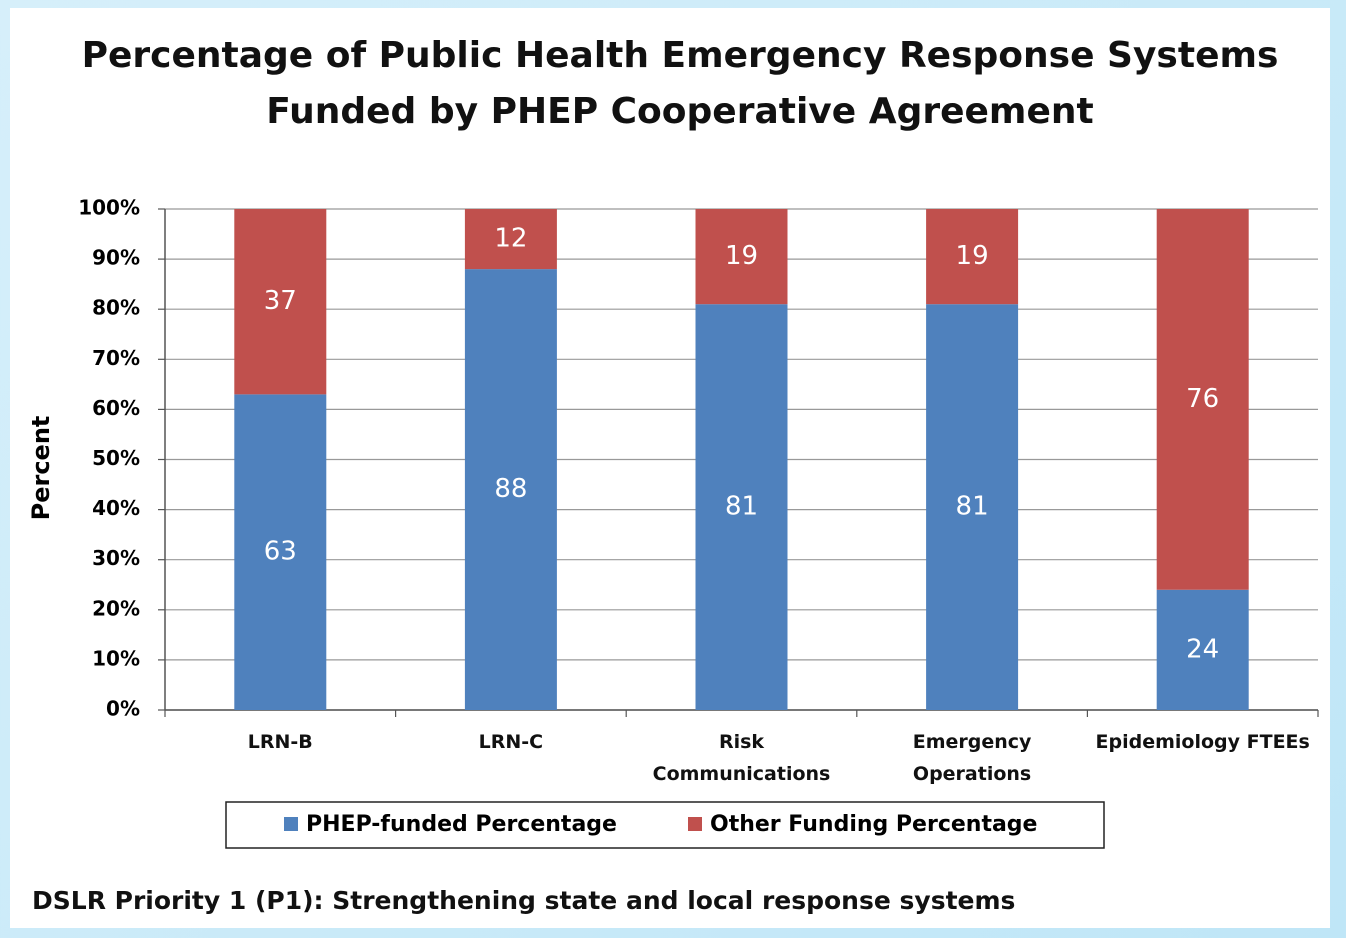 The width and height of the screenshot is (1346, 938). Describe the element at coordinates (1202, 742) in the screenshot. I see `x-tick-label: Epidemiology FTEEs` at that location.